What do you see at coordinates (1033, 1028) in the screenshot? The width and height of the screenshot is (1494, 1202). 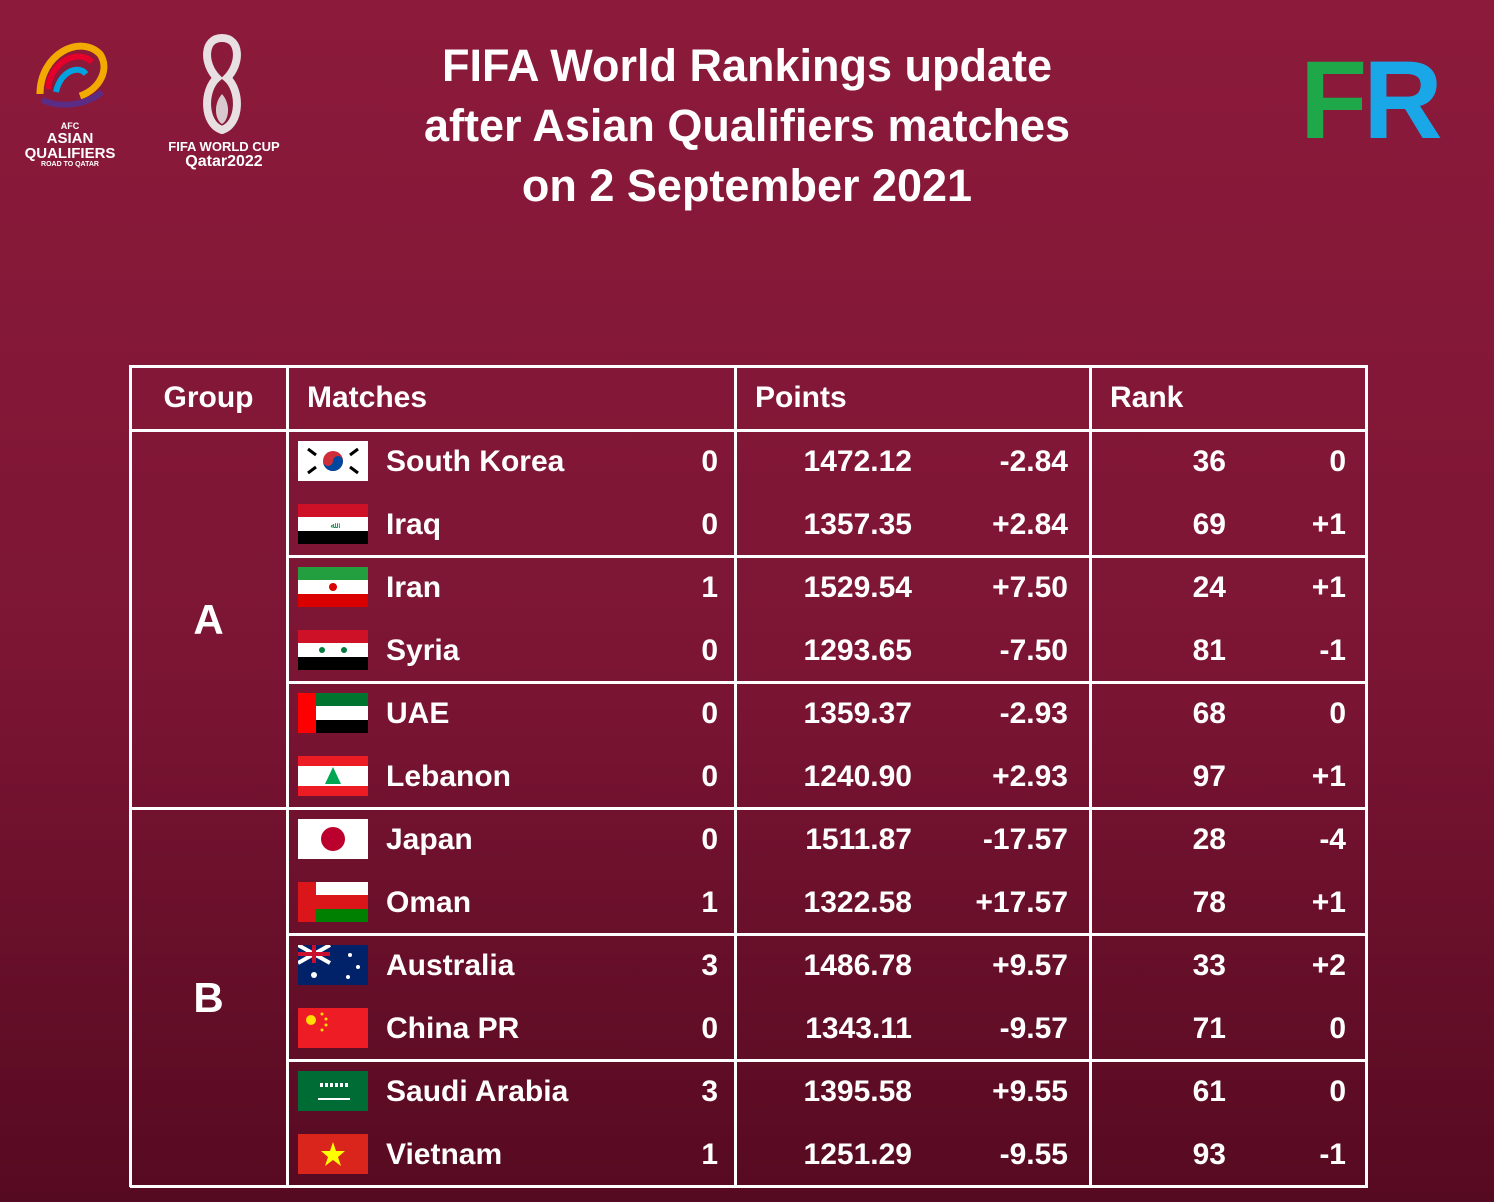 I see `change: -9.57` at bounding box center [1033, 1028].